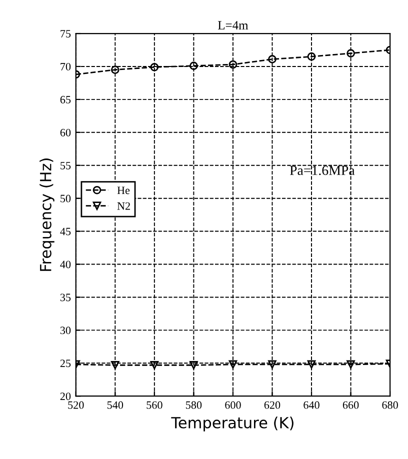 The image size is (408, 459). Describe the element at coordinates (390, 405) in the screenshot. I see `x-tick-label: 680` at that location.